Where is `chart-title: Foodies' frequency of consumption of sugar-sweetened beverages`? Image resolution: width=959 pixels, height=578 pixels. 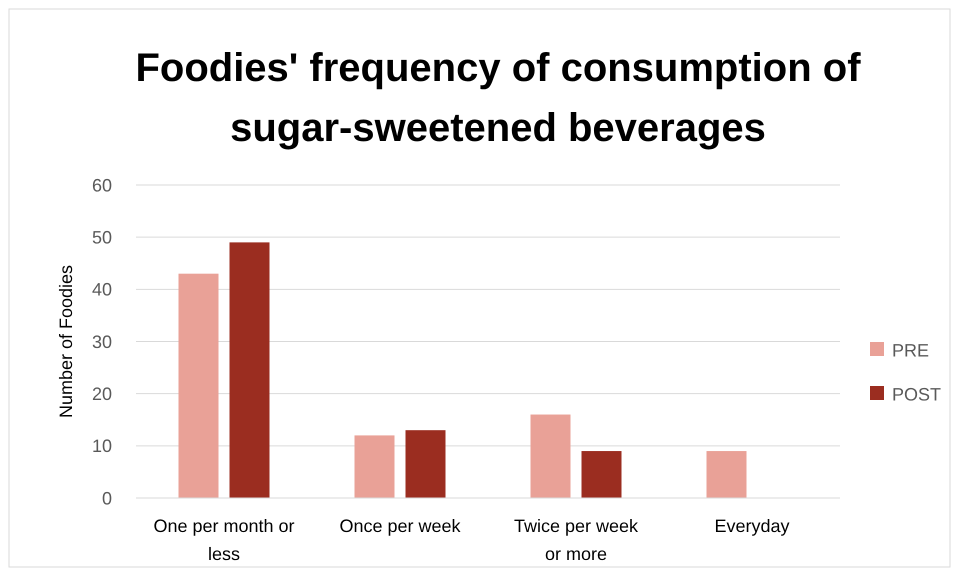
chart-title: Foodies' frequency of consumption of sugar-sweetened beverages is located at coordinates (498, 98).